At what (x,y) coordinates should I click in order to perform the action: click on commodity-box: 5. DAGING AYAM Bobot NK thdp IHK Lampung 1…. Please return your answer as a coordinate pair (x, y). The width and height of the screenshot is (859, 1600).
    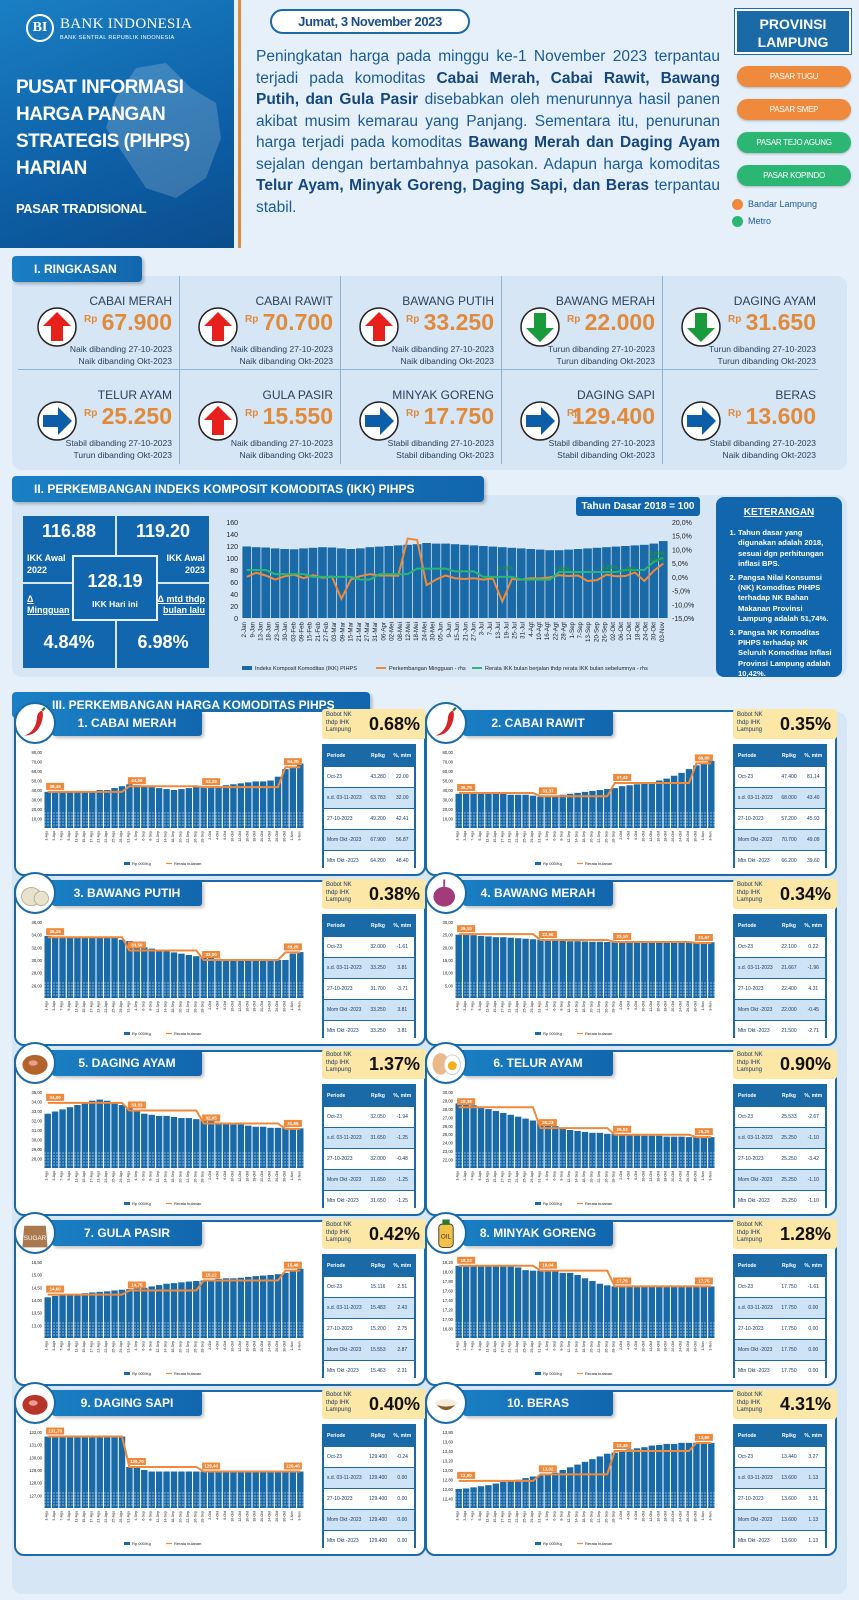
    Looking at the image, I should click on (220, 1129).